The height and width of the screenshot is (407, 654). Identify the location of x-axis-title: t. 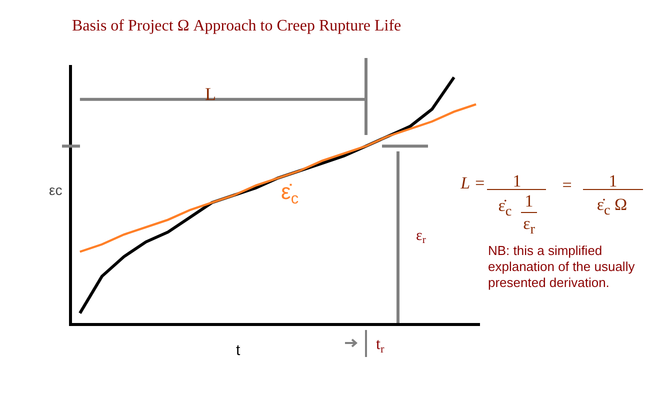
(238, 350).